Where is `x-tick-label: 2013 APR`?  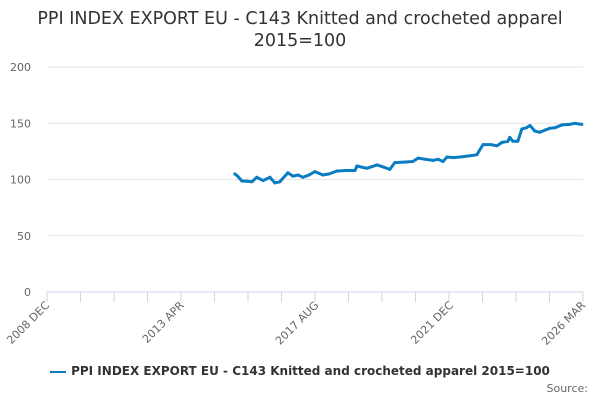 x-tick-label: 2013 APR is located at coordinates (163, 322).